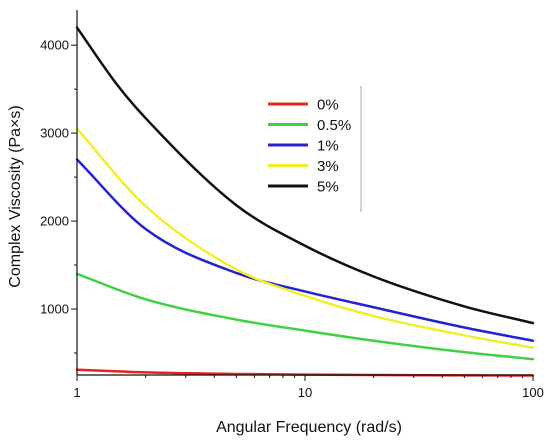 The height and width of the screenshot is (443, 550). Describe the element at coordinates (54, 133) in the screenshot. I see `y-tick-label-2: 3000` at that location.